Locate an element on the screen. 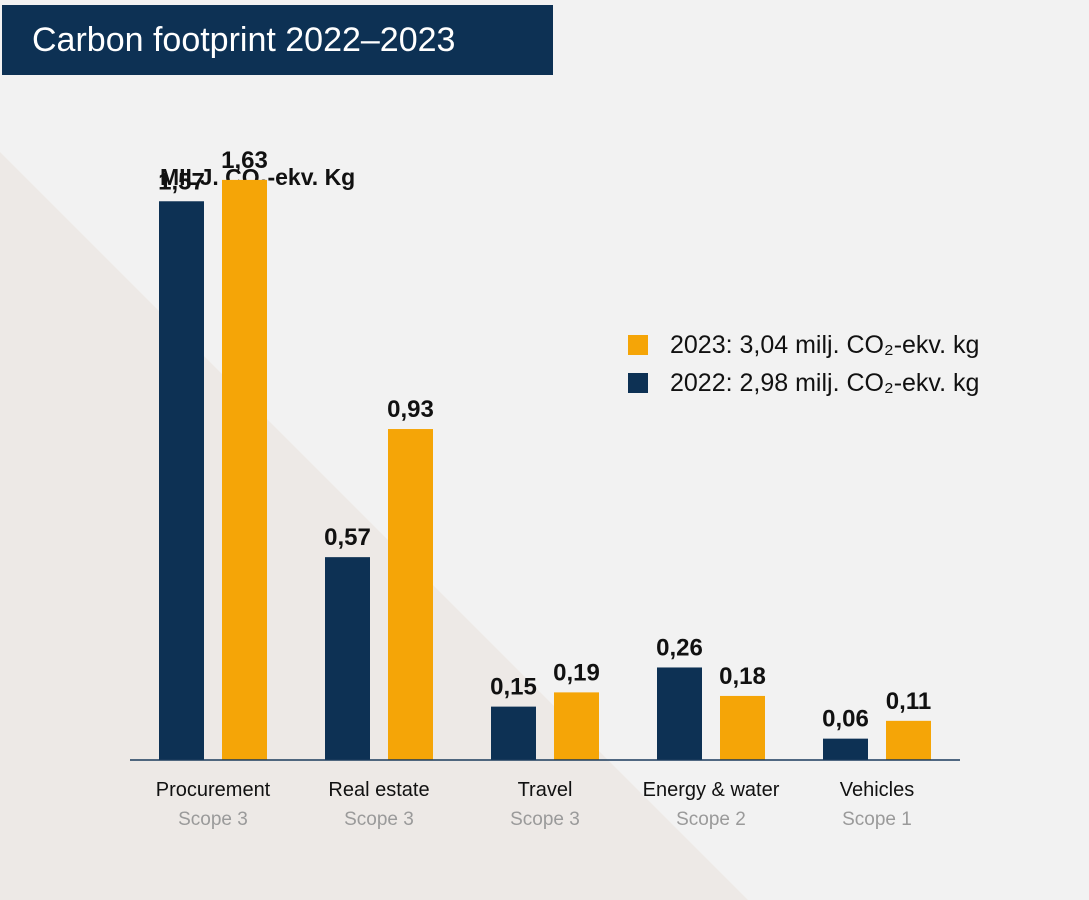 The height and width of the screenshot is (900, 1089). legend-label-2022: 2022: 2,98 milj. CO₂-ekv. kg is located at coordinates (825, 382).